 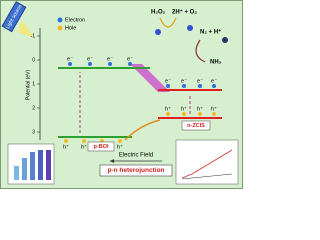 I want to click on tick-label: 0, so click(x=33, y=60).